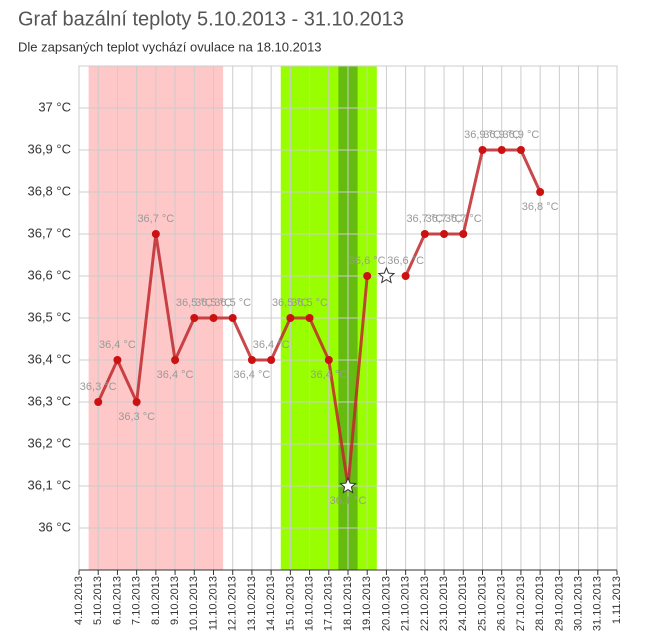 The width and height of the screenshot is (656, 644). What do you see at coordinates (386, 603) in the screenshot?
I see `x-tick-label: 20.10.2013` at bounding box center [386, 603].